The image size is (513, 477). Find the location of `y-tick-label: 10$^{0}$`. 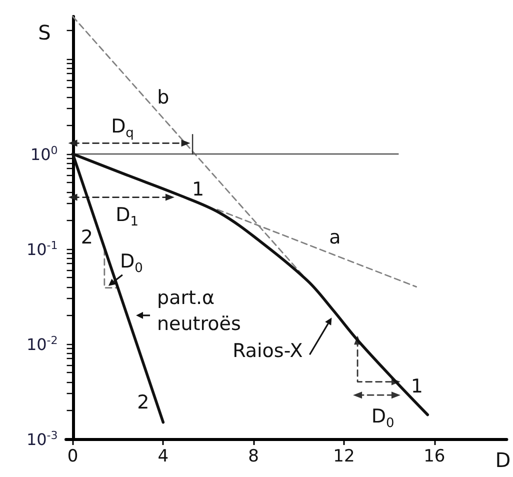

y-tick-label: 10$^{0}$ is located at coordinates (44, 153).